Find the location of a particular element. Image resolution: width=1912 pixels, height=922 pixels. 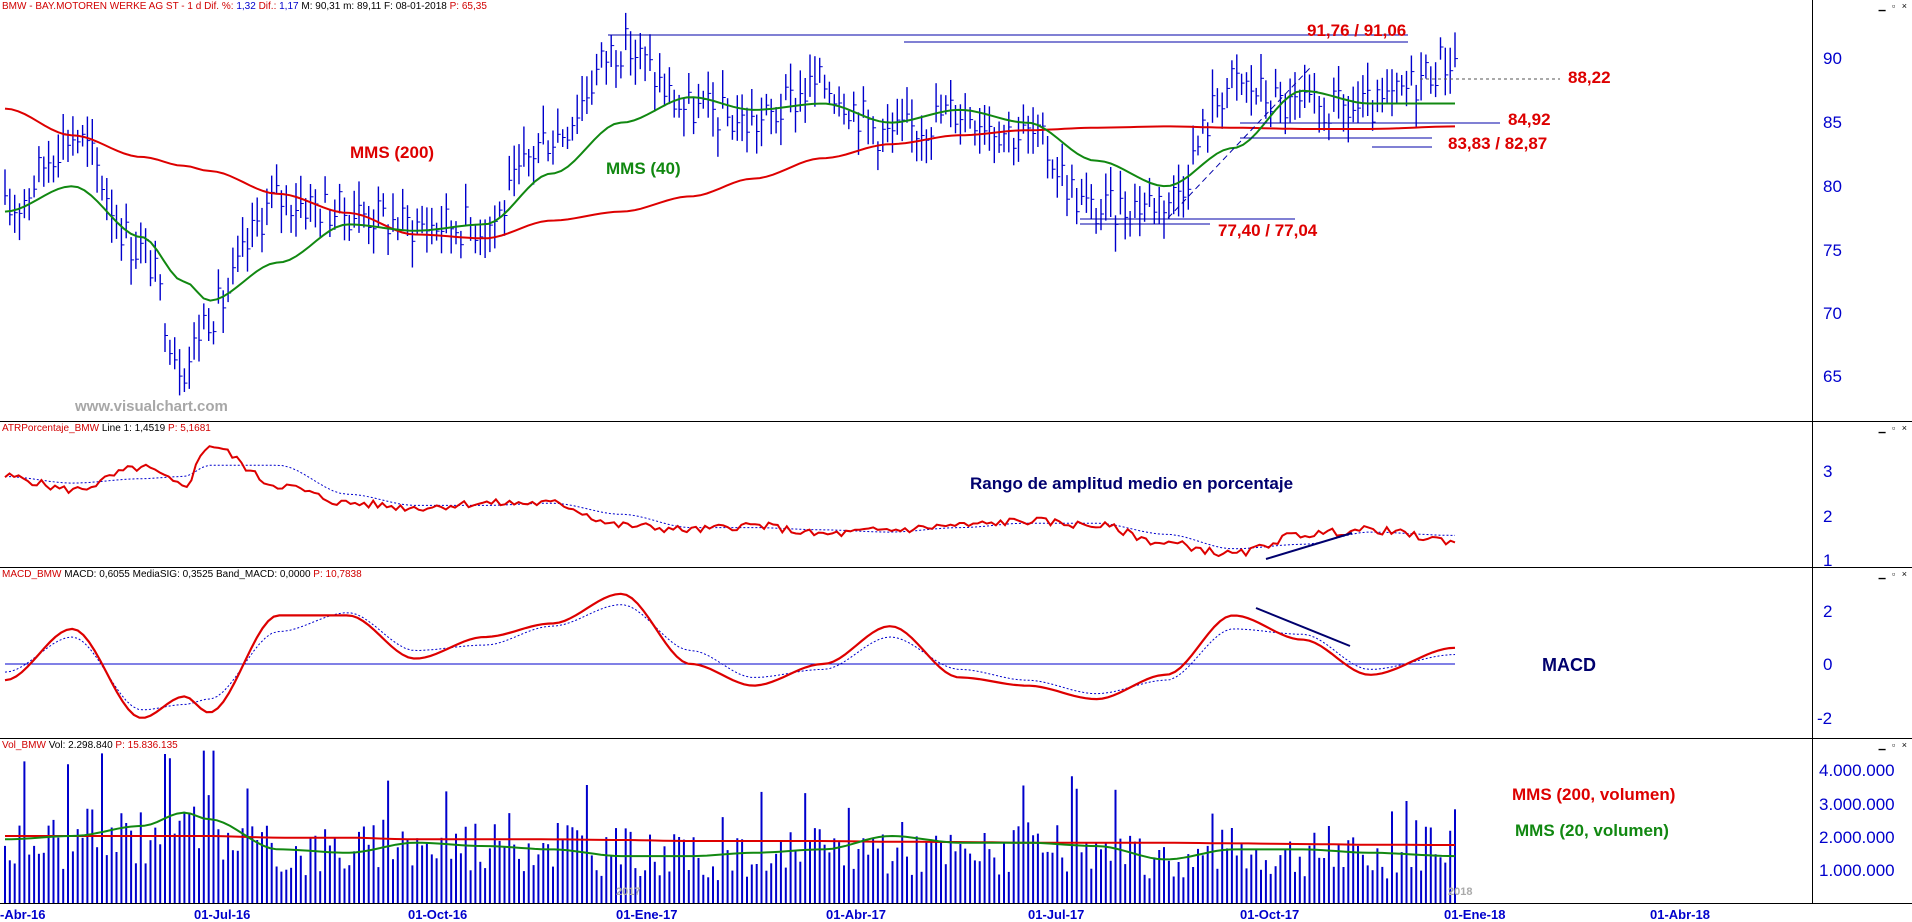

x-label-oct17: 01-Oct-17 is located at coordinates (1270, 914).